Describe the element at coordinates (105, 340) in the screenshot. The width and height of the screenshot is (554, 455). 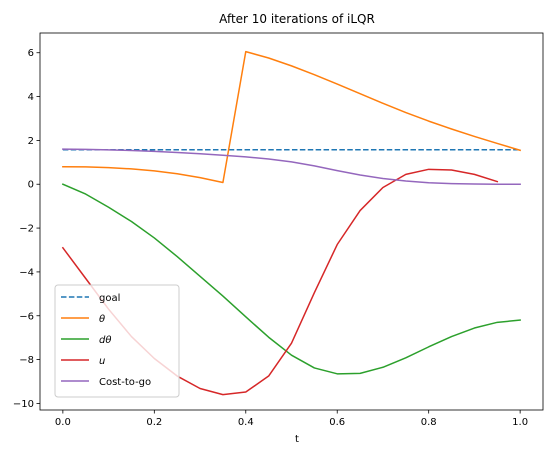
I see `legend-label-2: dθ` at that location.